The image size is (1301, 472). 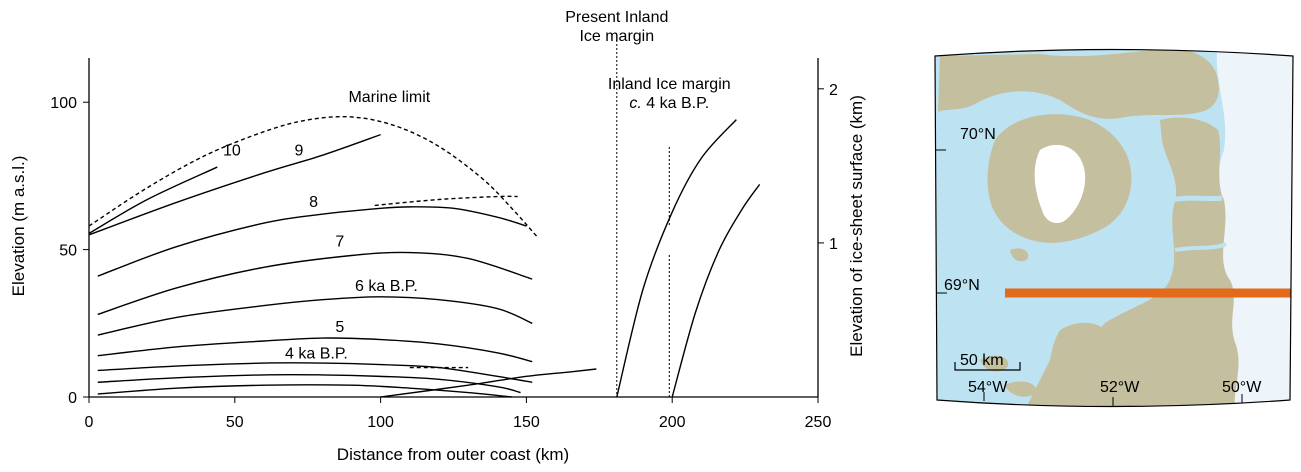 I want to click on map-land-east, so click(x=1168, y=262).